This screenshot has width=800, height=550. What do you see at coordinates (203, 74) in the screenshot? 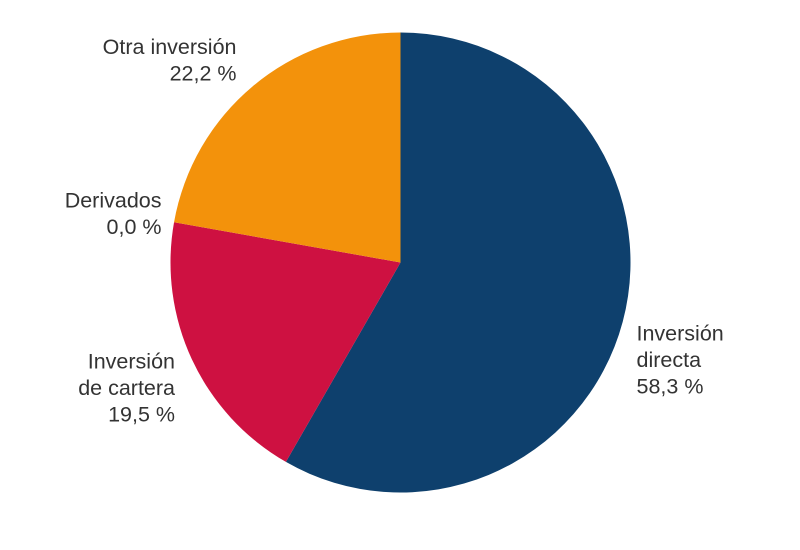
I see `pie-label-4-line-2: 22,2 %` at bounding box center [203, 74].